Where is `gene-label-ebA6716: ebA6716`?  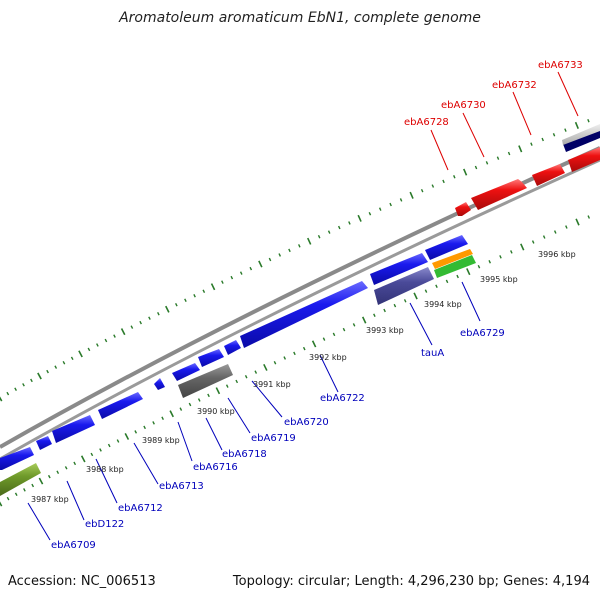 gene-label-ebA6716: ebA6716 is located at coordinates (215, 467).